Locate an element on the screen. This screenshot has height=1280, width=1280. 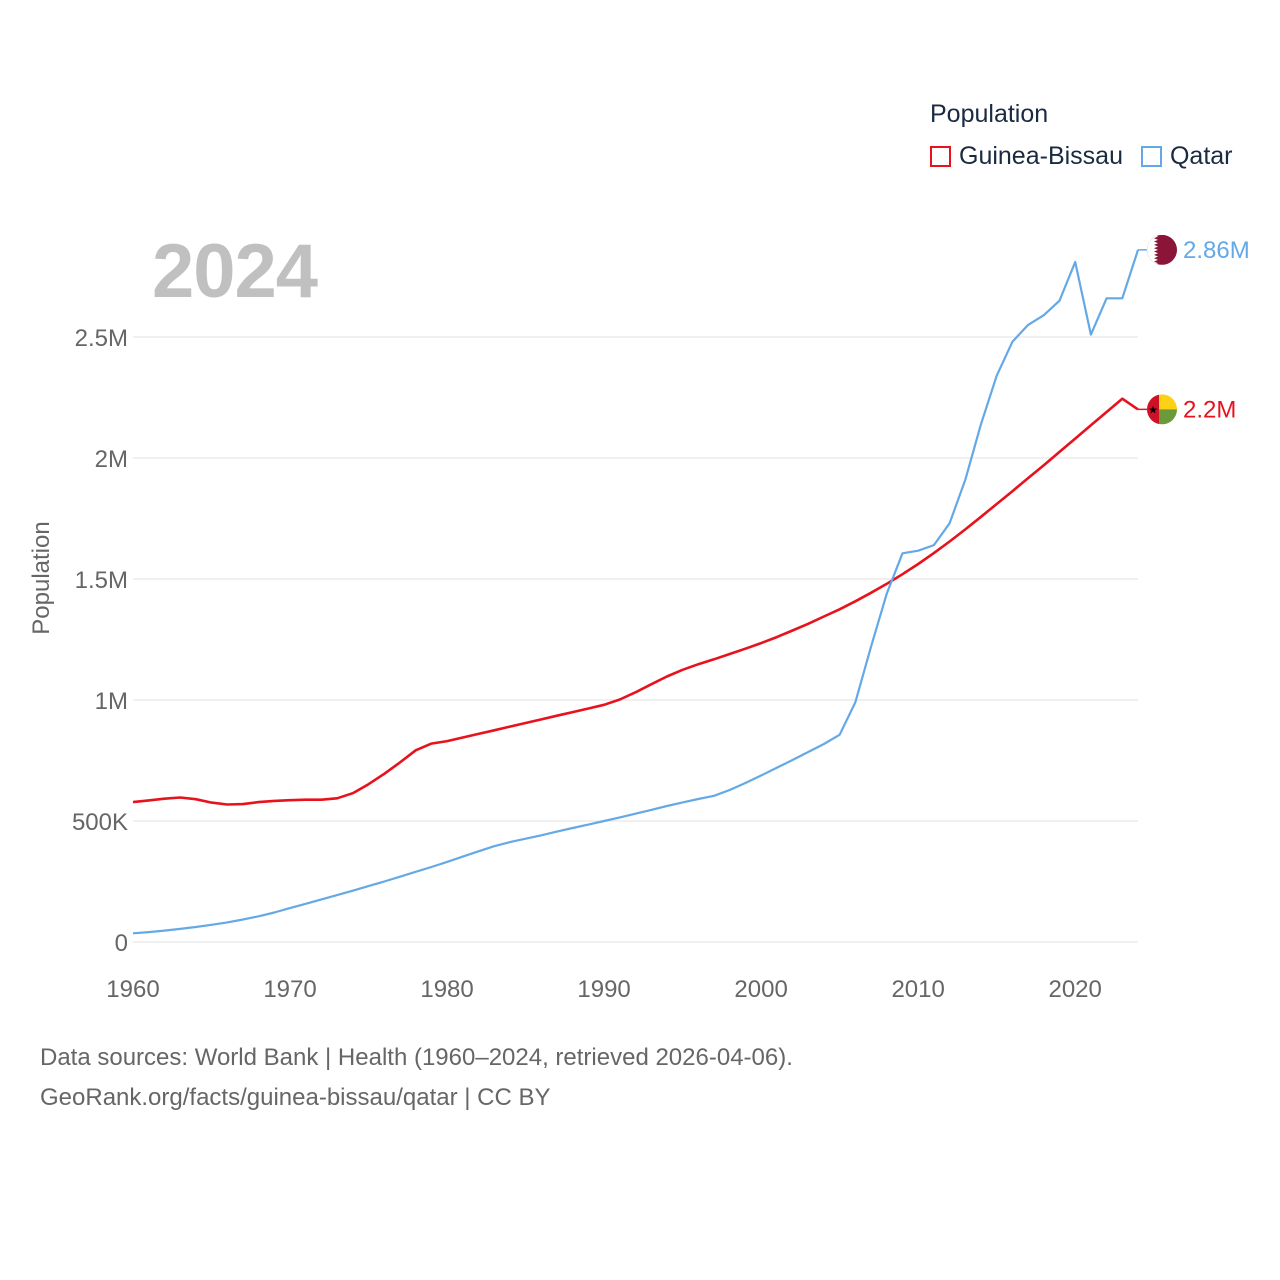
flag-white-serrated-band is located at coordinates (1152, 249).